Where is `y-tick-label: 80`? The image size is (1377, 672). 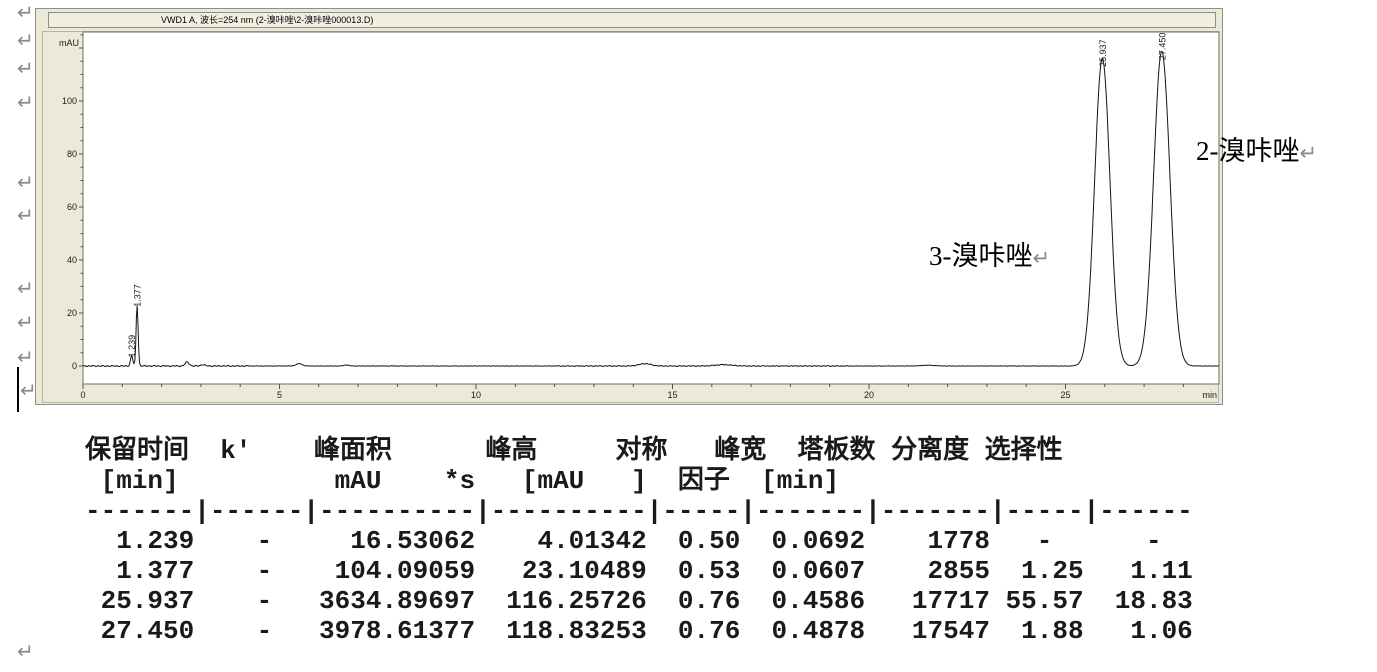 y-tick-label: 80 is located at coordinates (72, 154).